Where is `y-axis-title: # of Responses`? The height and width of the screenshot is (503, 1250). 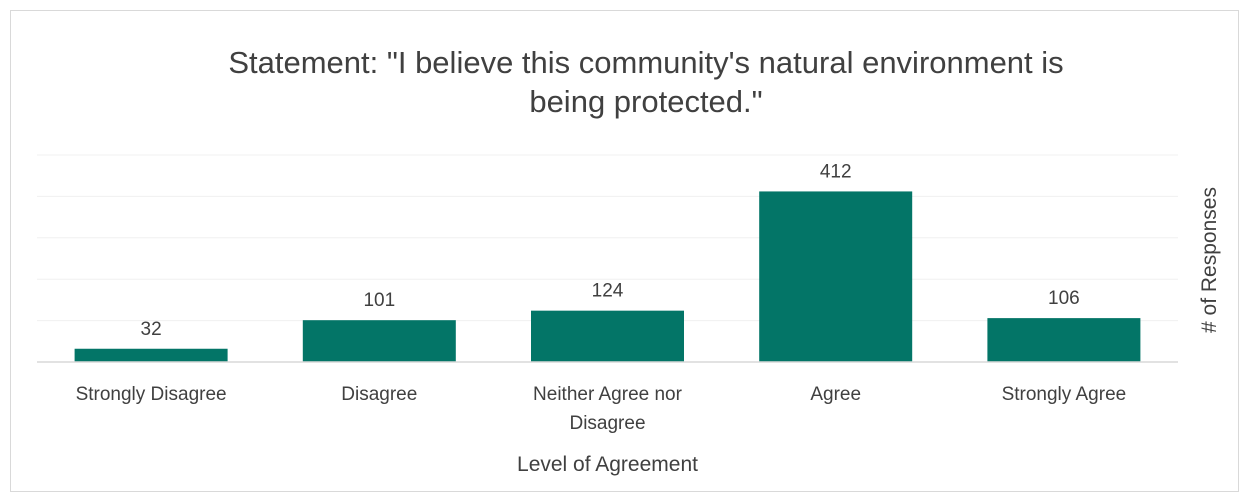 y-axis-title: # of Responses is located at coordinates (1209, 260).